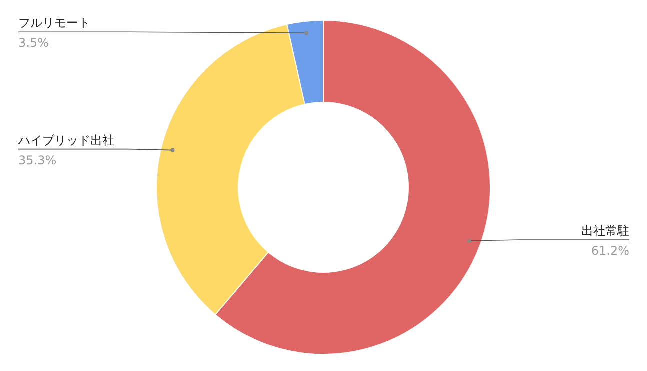 The image size is (647, 371). I want to click on slice-label: フルリモート, so click(54, 23).